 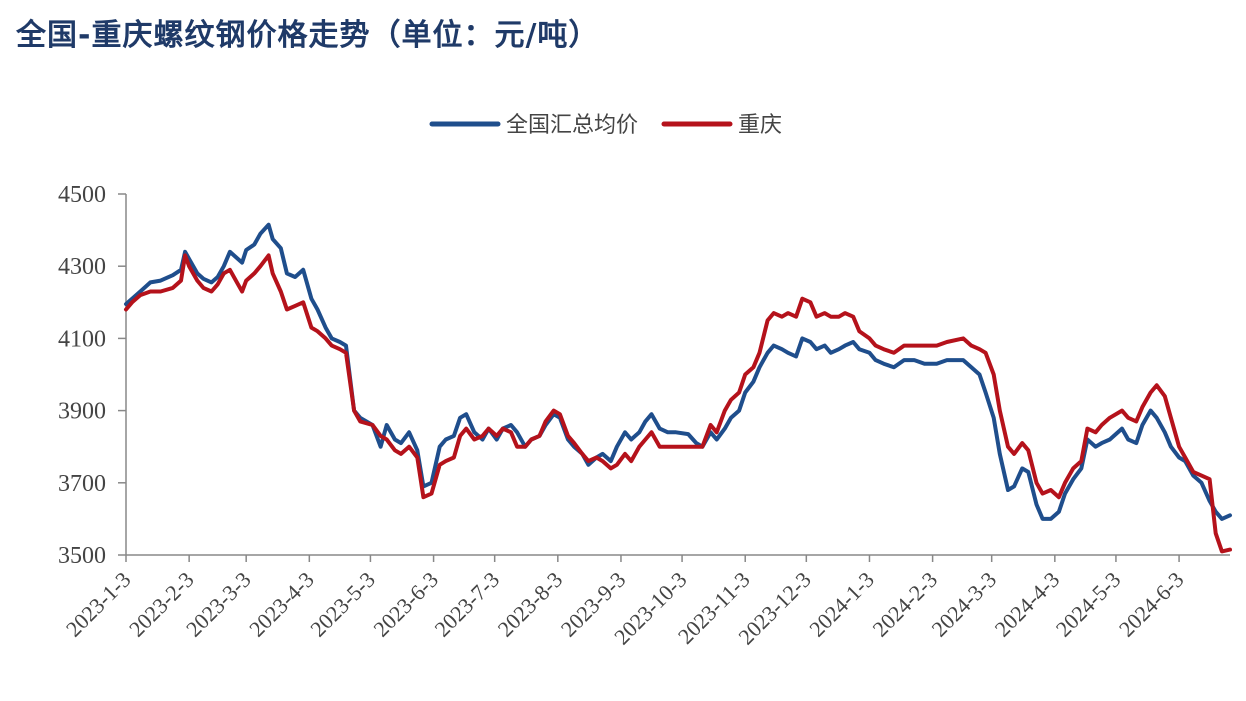 I want to click on y-tick-label: 4500, so click(x=82, y=195).